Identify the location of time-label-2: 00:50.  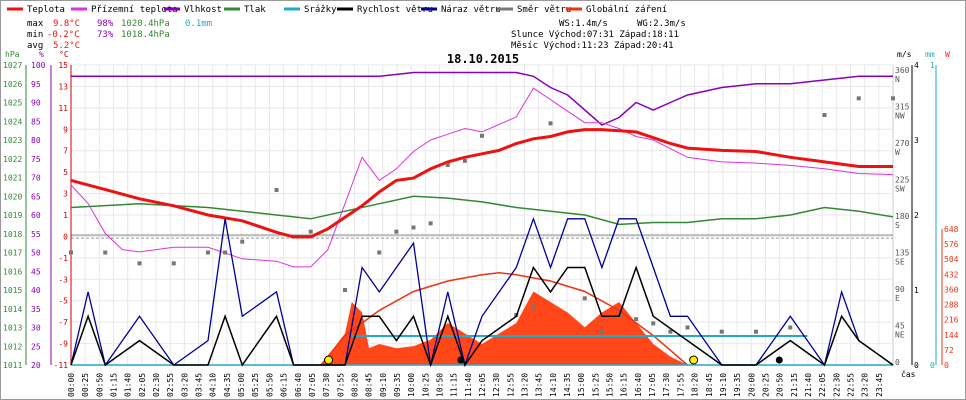
(99, 385).